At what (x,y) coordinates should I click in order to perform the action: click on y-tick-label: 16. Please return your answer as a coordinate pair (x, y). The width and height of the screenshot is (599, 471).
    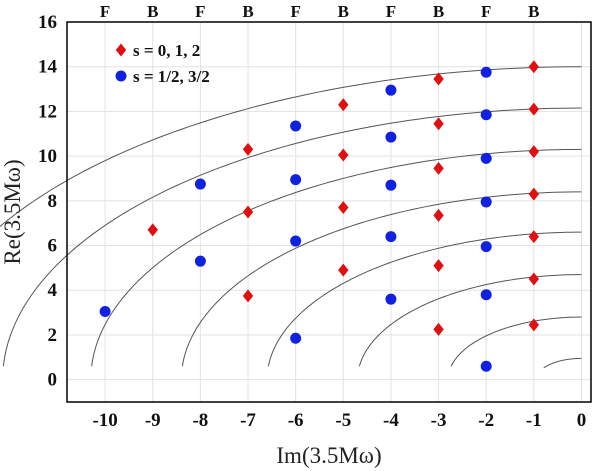
    Looking at the image, I should click on (47, 22).